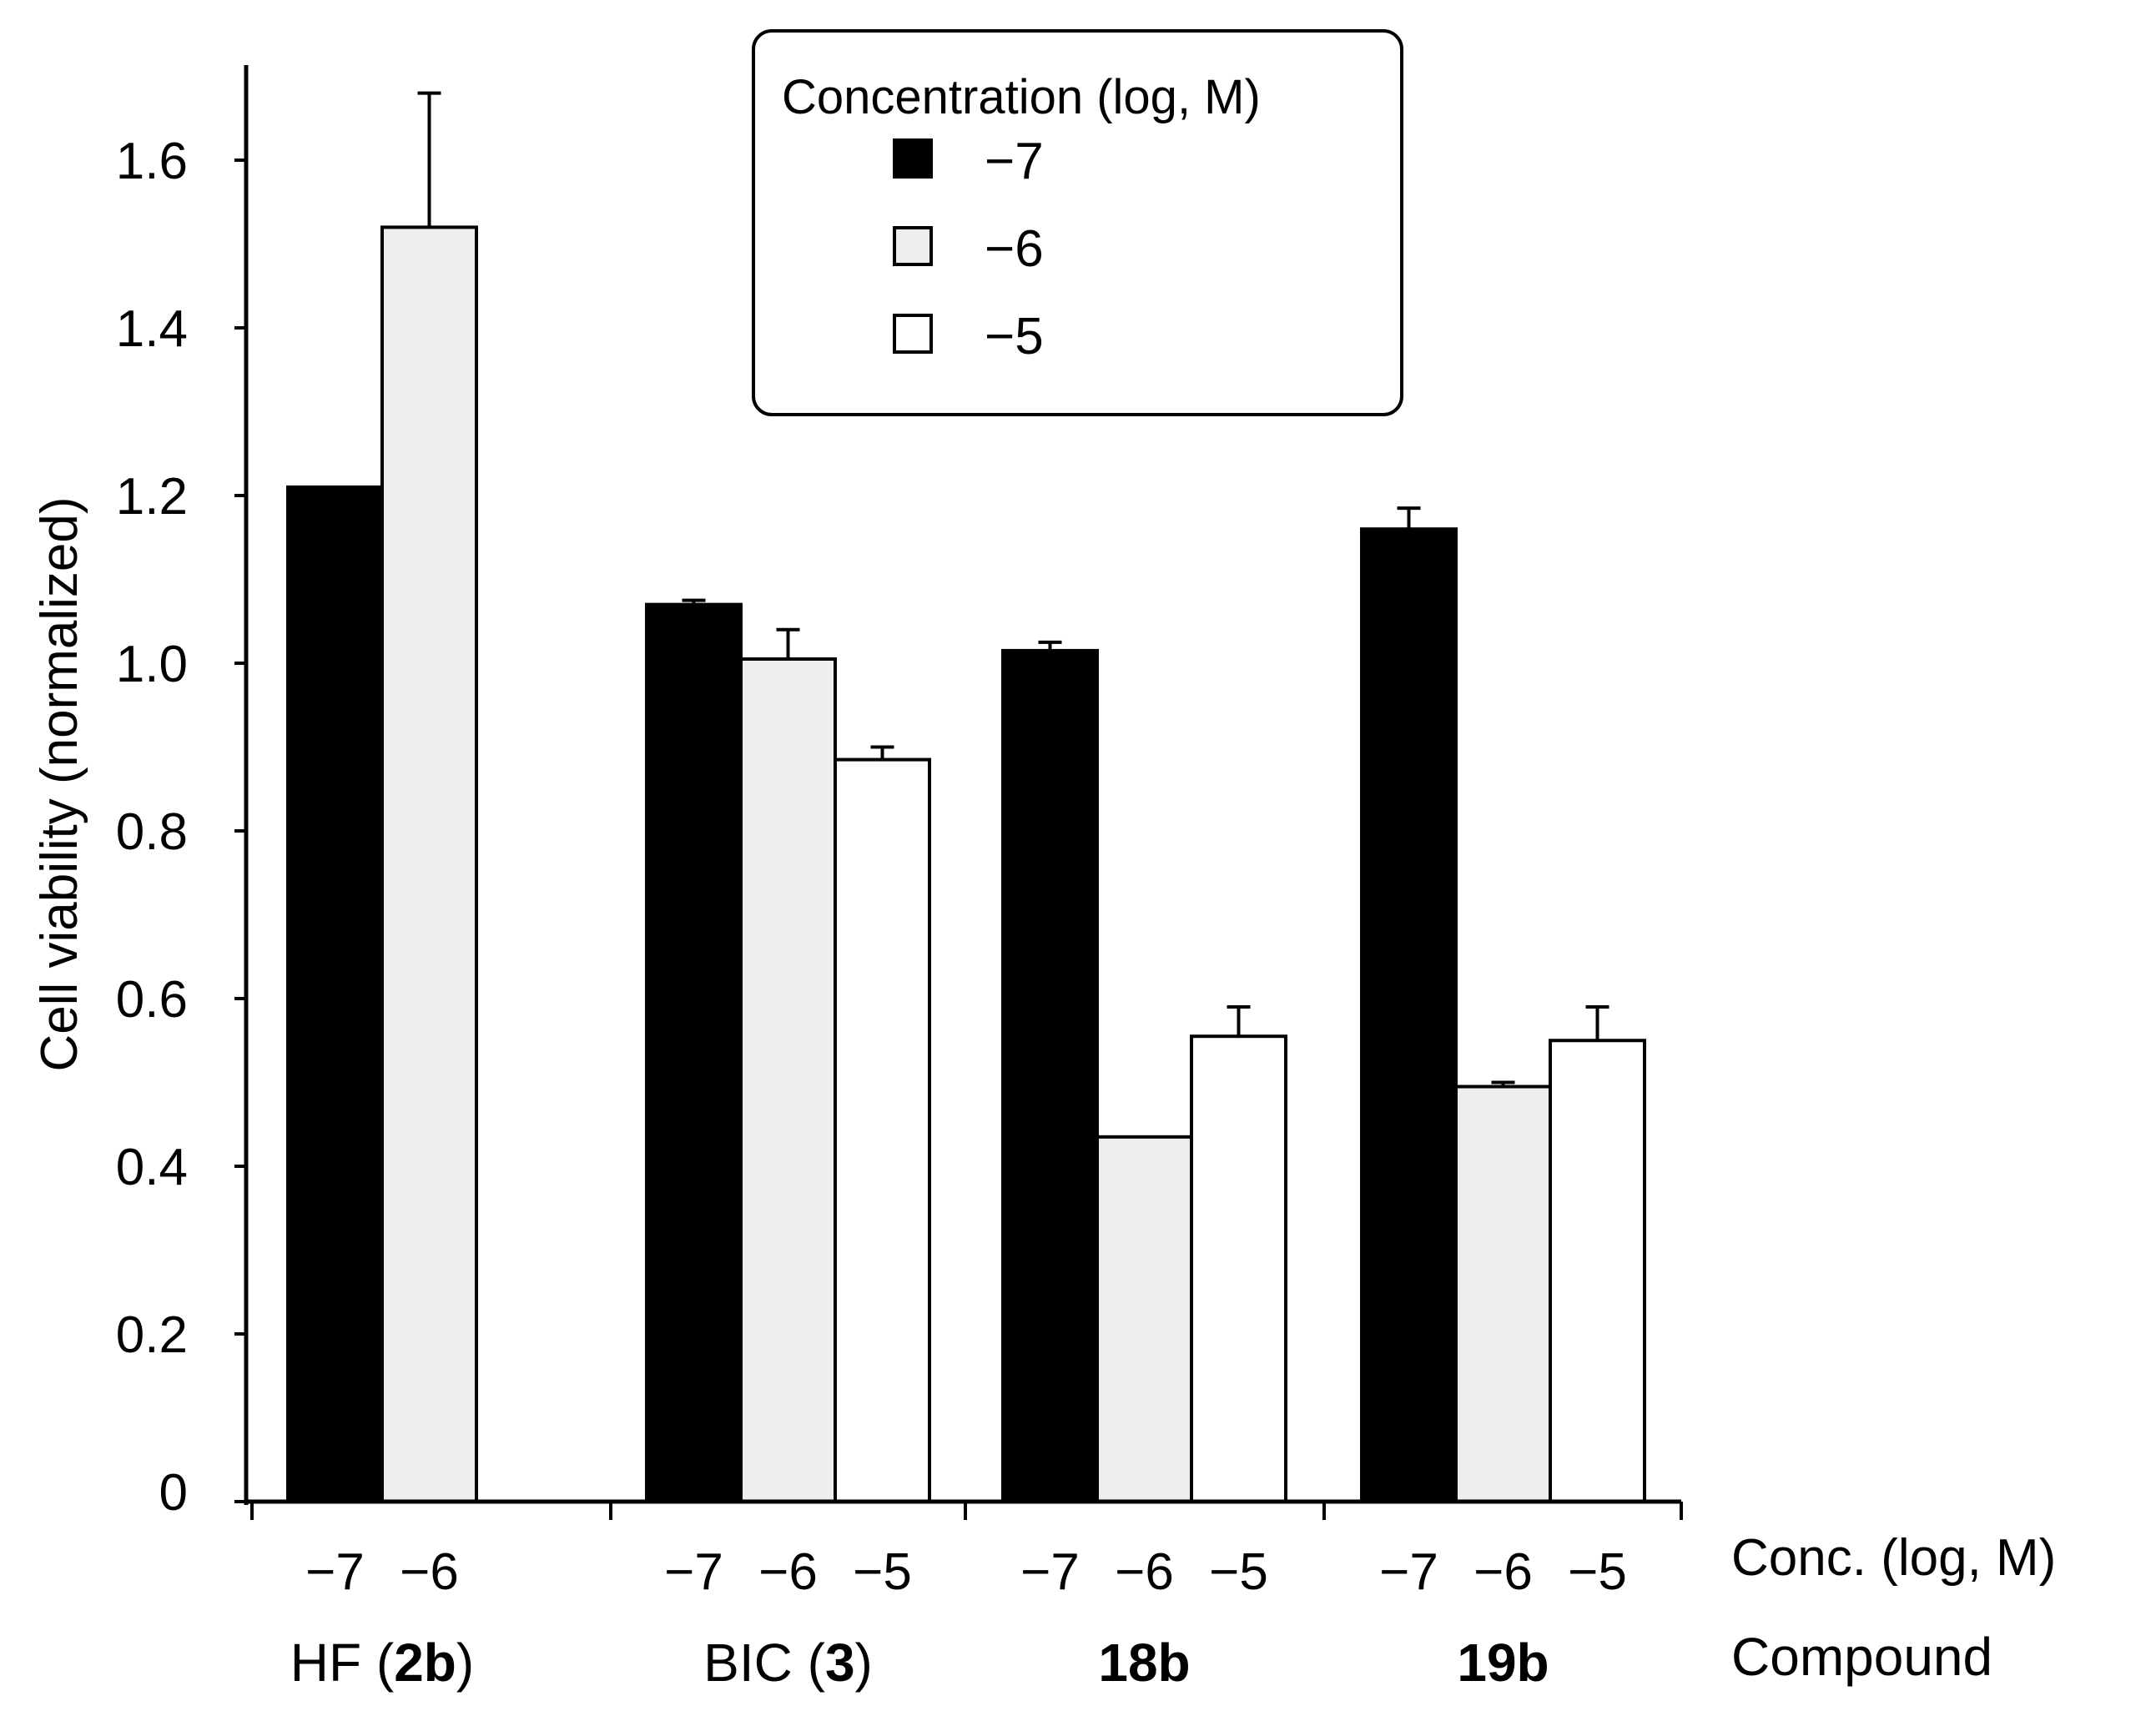 The height and width of the screenshot is (1711, 2156). What do you see at coordinates (1014, 249) in the screenshot?
I see `legend-entry-label: −6` at bounding box center [1014, 249].